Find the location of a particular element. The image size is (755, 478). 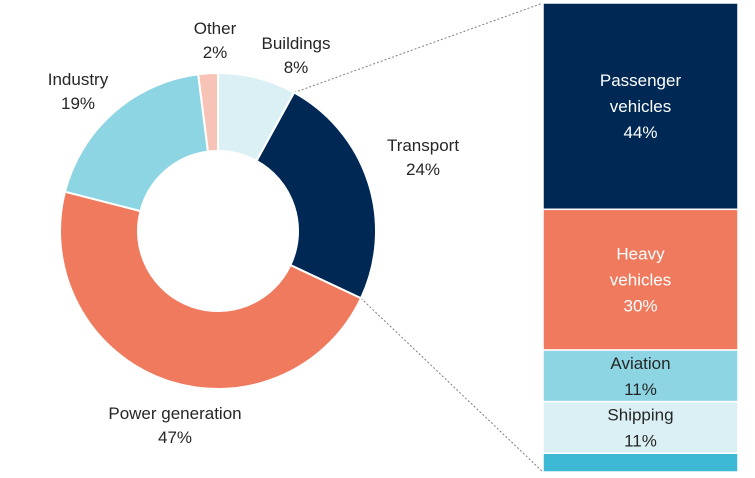

bar-category-label: Passenger is located at coordinates (641, 80).